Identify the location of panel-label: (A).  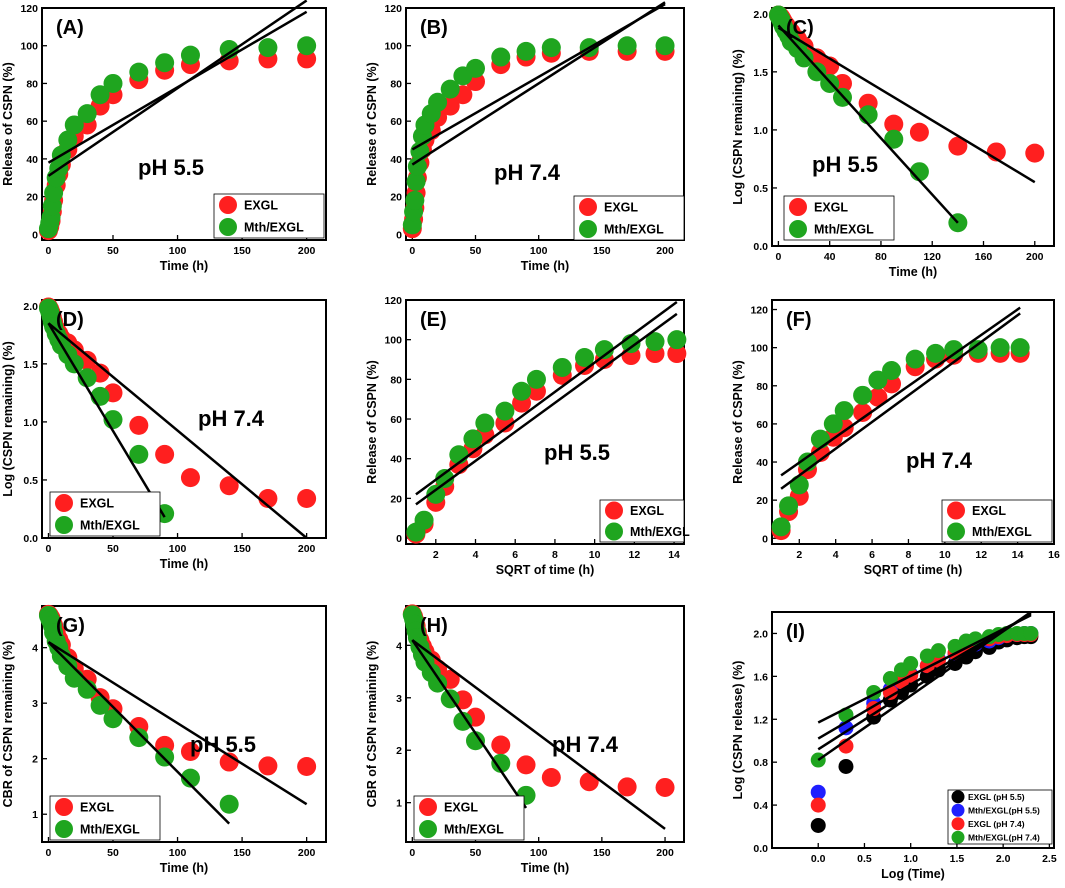
(70, 28).